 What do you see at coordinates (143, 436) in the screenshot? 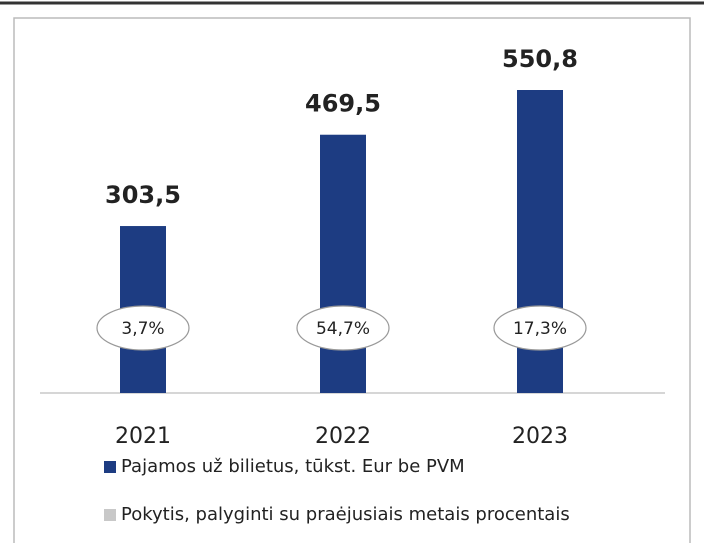
I see `x-tick-label: 2021` at bounding box center [143, 436].